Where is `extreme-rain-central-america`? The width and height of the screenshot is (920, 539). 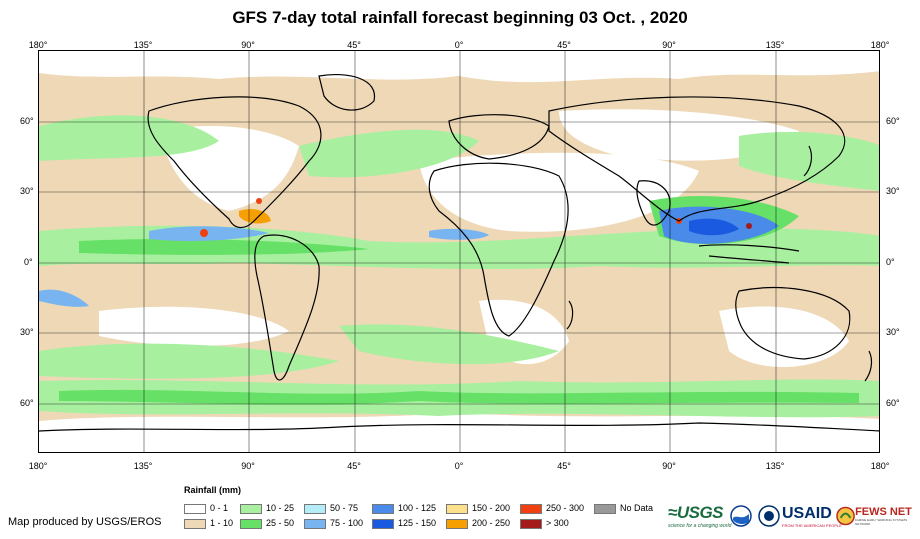 extreme-rain-central-america is located at coordinates (255, 216).